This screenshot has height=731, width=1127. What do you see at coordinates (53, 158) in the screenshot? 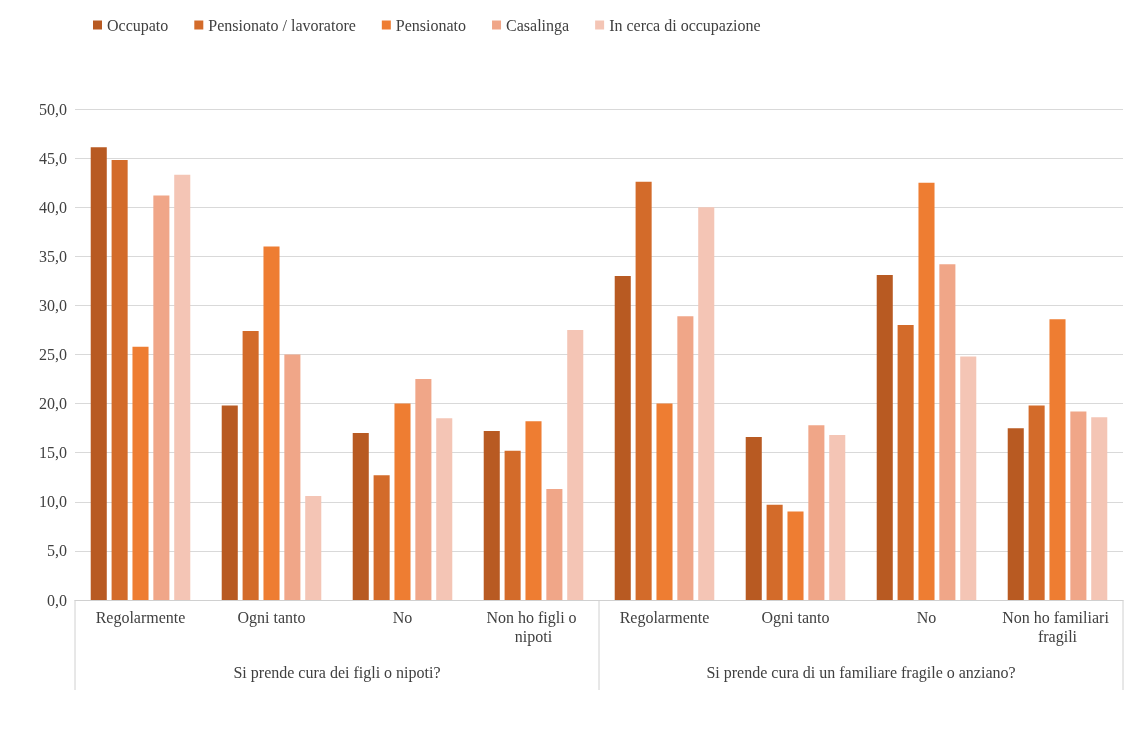
I see `y-tick-label: 45,0` at bounding box center [53, 158].